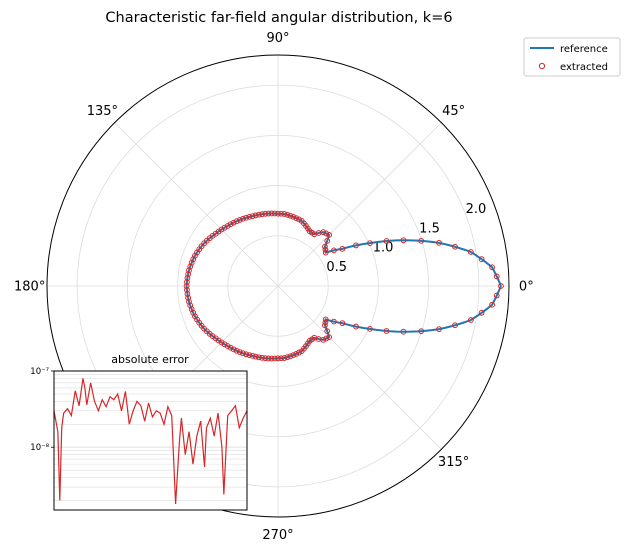 Image resolution: width=628 pixels, height=553 pixels. I want to click on inset-frame, so click(150, 440).